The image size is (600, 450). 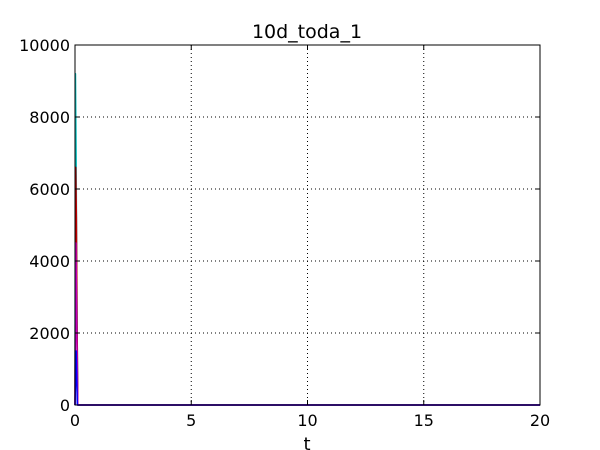 I want to click on y-tick-label: 6000, so click(x=49, y=189).